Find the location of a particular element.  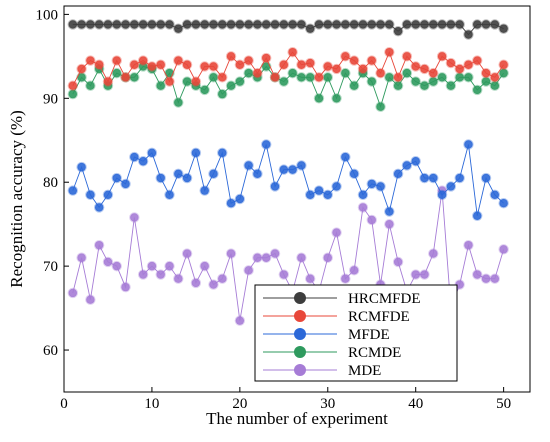

y-axis-title: Recognition accuracy (%) is located at coordinates (16, 198).